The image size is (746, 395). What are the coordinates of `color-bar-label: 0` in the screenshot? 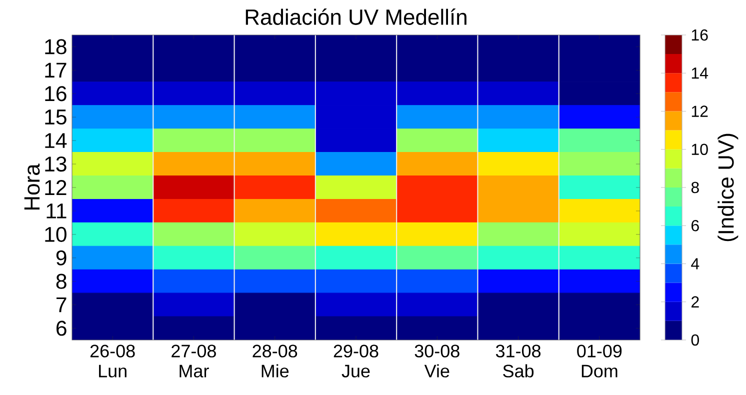 It's located at (695, 340).